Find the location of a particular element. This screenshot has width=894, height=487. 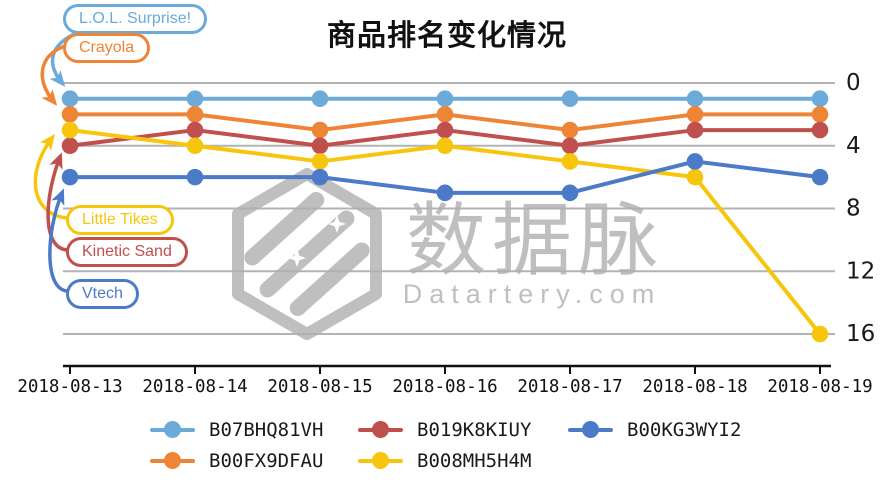

legend-label: B008MH5H4M is located at coordinates (474, 460).